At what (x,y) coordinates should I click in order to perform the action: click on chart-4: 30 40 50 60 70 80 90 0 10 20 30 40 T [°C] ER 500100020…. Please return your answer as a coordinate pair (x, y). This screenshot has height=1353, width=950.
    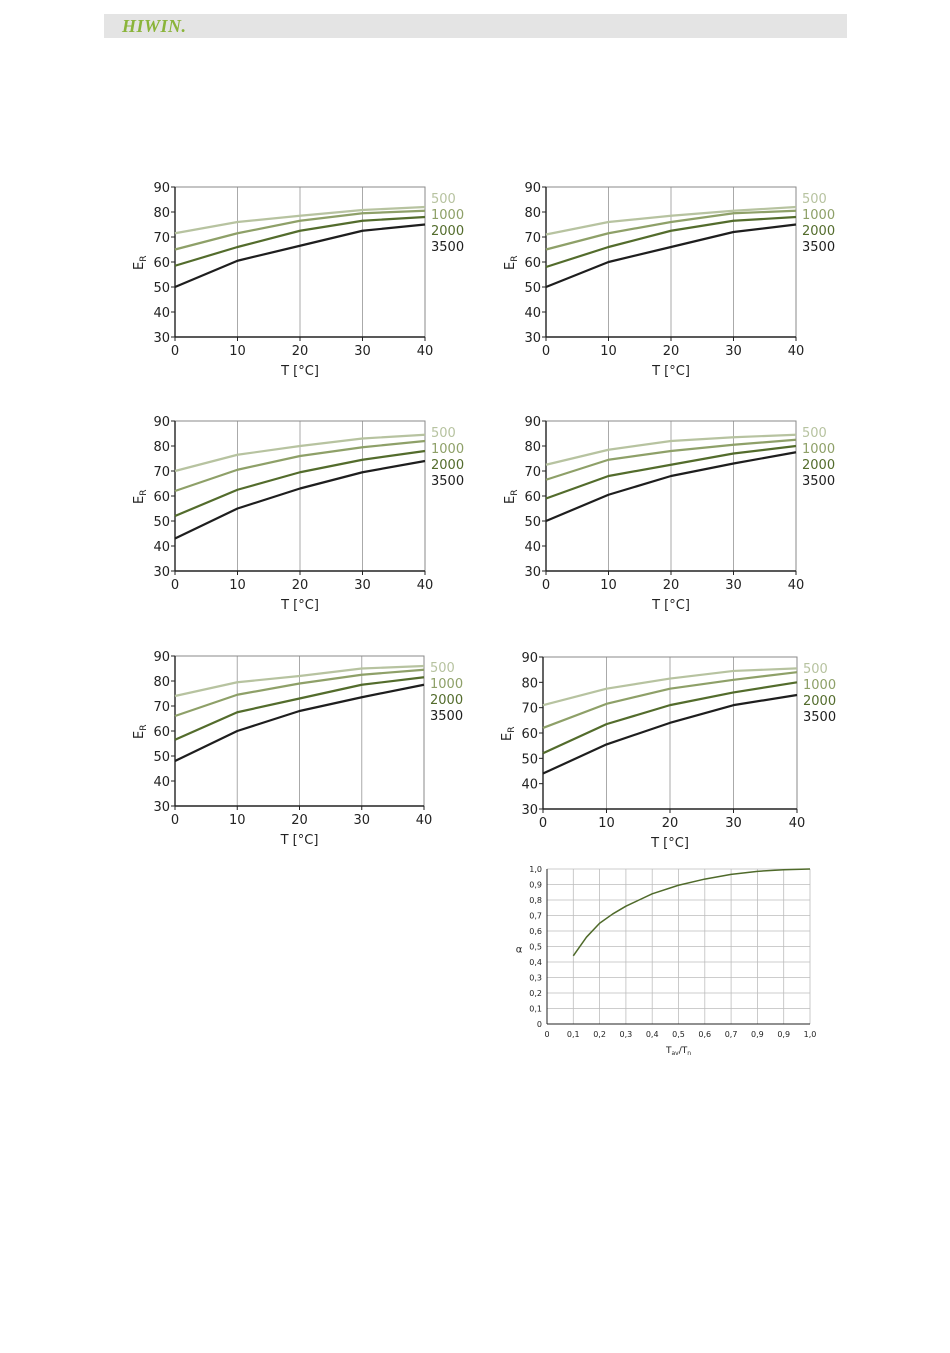
    Looking at the image, I should click on (669, 514).